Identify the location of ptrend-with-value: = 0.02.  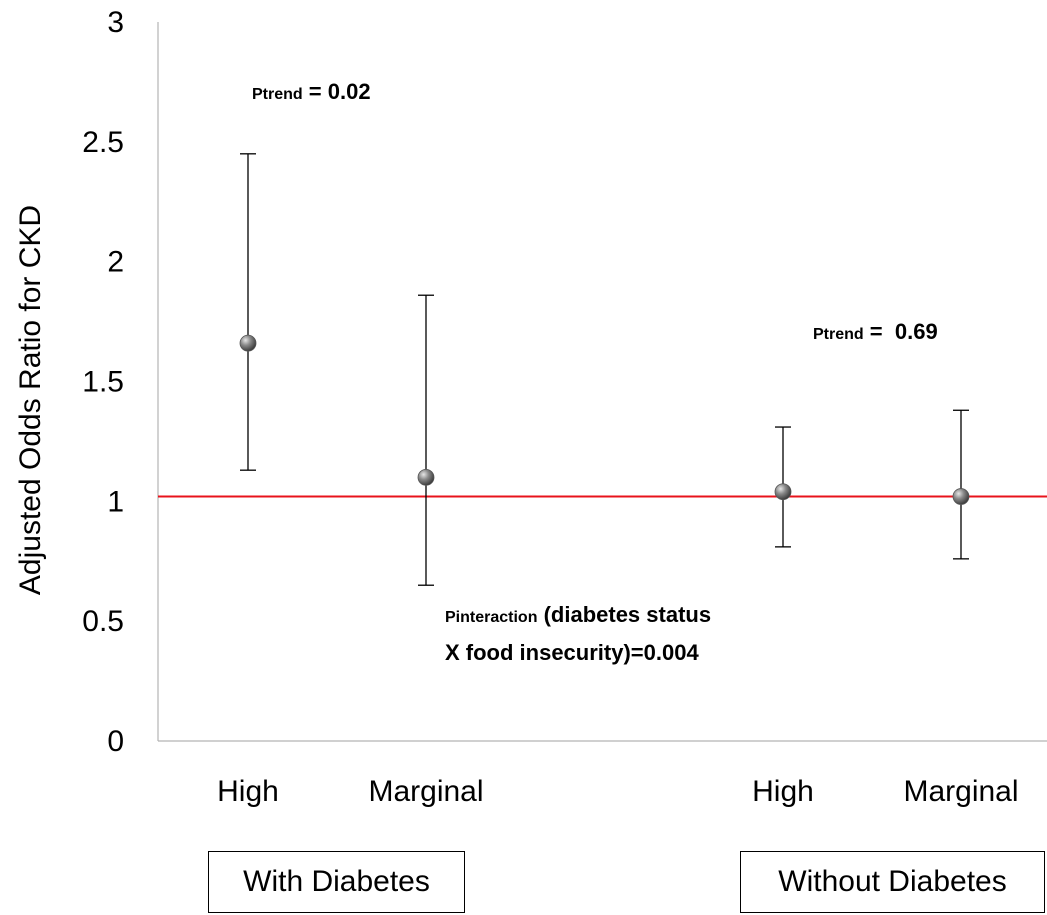
(337, 91).